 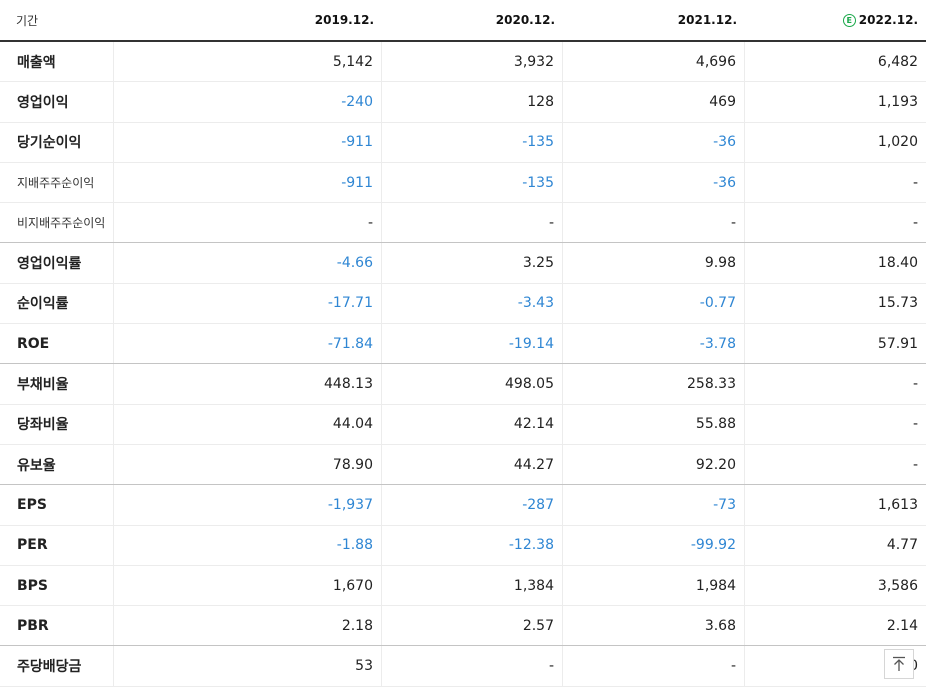 I want to click on table-cell: -240, so click(x=248, y=102).